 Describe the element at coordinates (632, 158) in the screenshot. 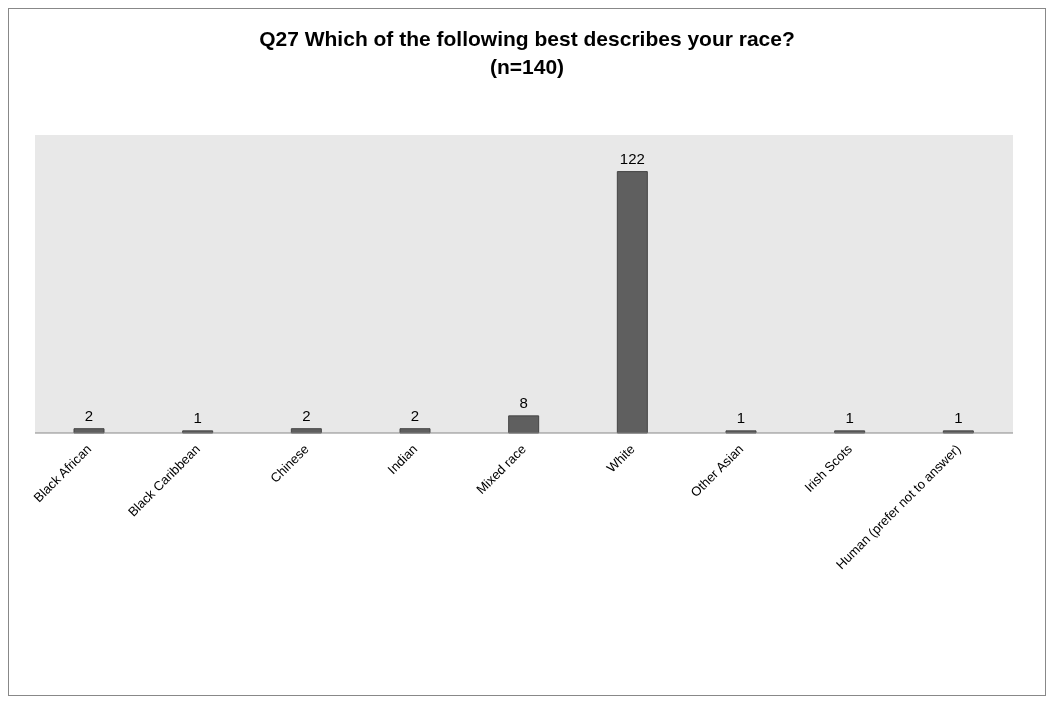

I see `data-label: 122` at that location.